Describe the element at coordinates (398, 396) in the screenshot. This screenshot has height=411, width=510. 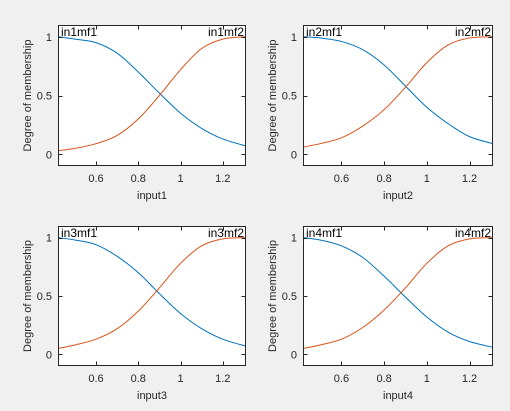
I see `x-axis-label: input4` at that location.